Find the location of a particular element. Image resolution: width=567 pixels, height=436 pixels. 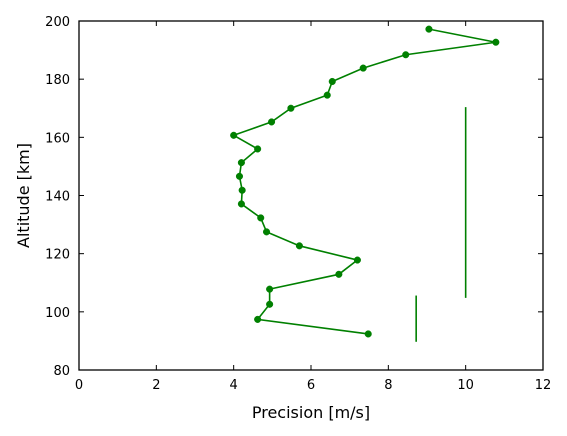

y-tick-label-5: 180 is located at coordinates (57, 80).